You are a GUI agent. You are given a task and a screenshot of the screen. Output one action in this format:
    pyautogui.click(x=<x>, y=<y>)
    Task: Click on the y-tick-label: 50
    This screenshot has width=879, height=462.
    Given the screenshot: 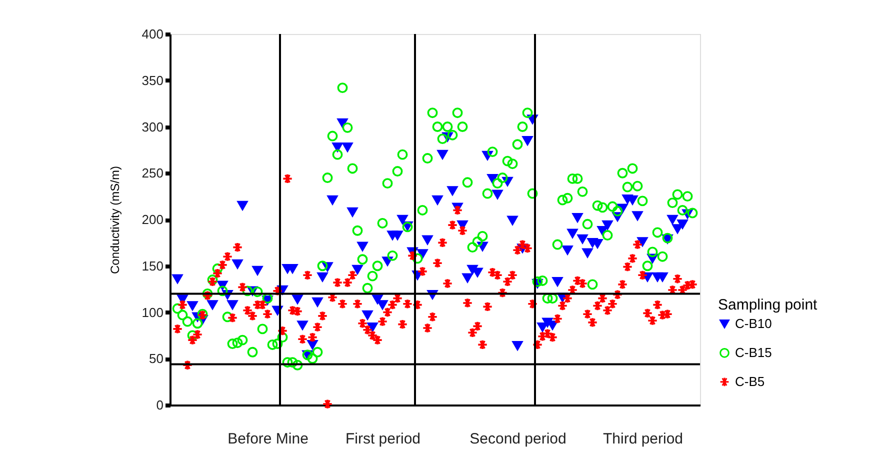 What is the action you would take?
    pyautogui.click(x=156, y=358)
    